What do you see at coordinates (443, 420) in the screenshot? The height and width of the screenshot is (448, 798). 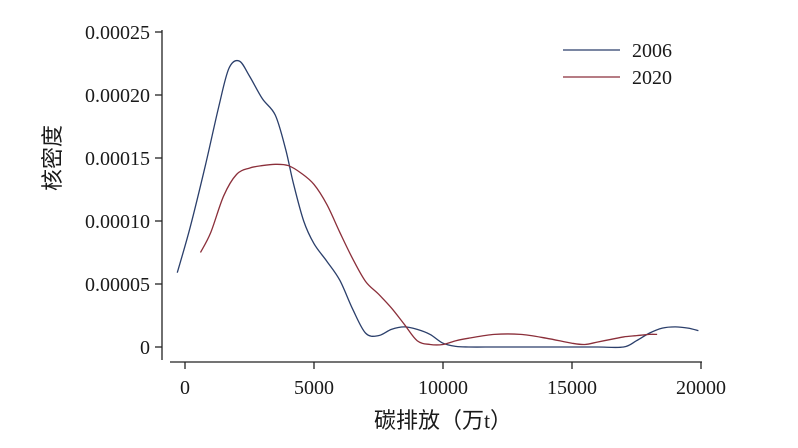 I see `x-axis-title: 碳排放（万t）` at bounding box center [443, 420].